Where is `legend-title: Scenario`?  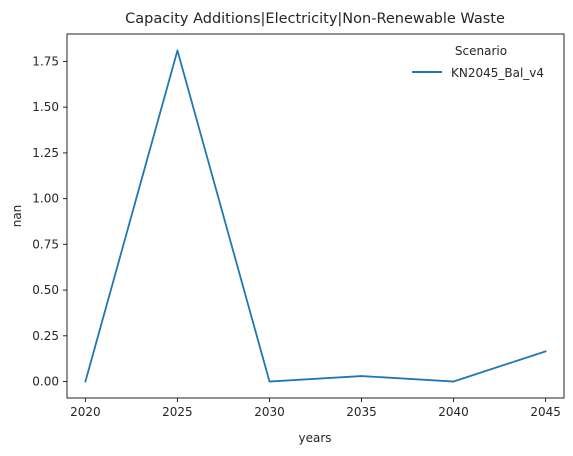
legend-title: Scenario is located at coordinates (481, 51).